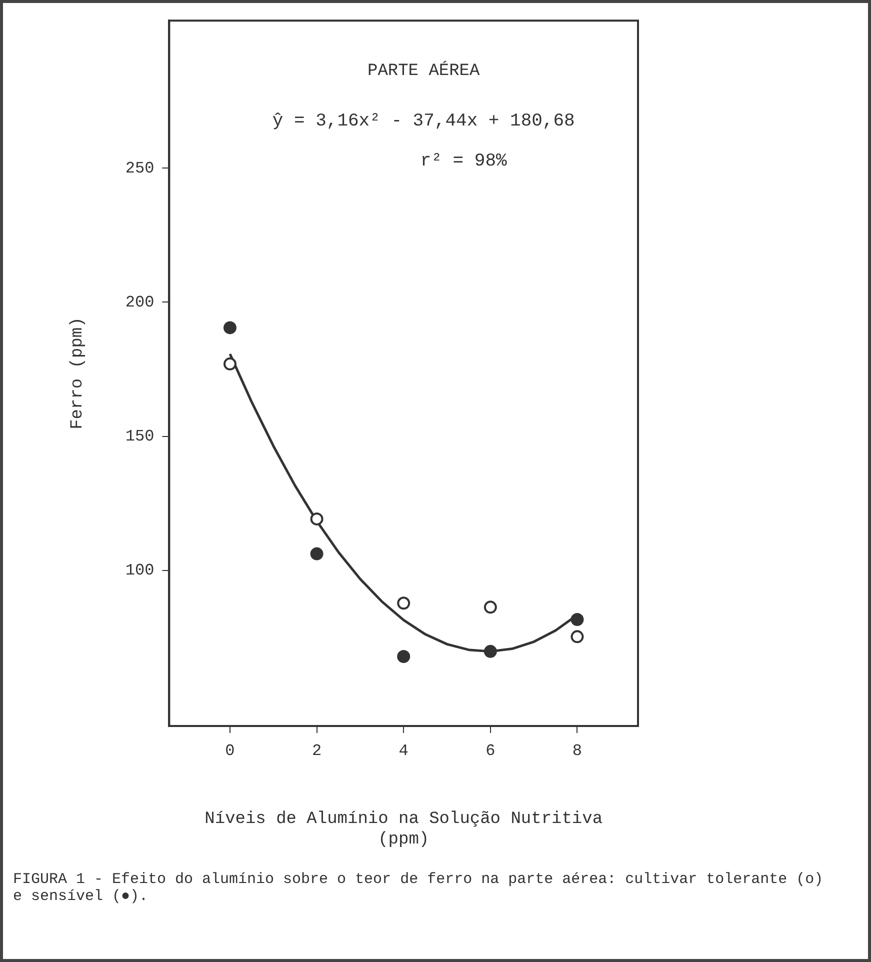  Describe the element at coordinates (139, 168) in the screenshot. I see `y-tick-label: 250` at that location.